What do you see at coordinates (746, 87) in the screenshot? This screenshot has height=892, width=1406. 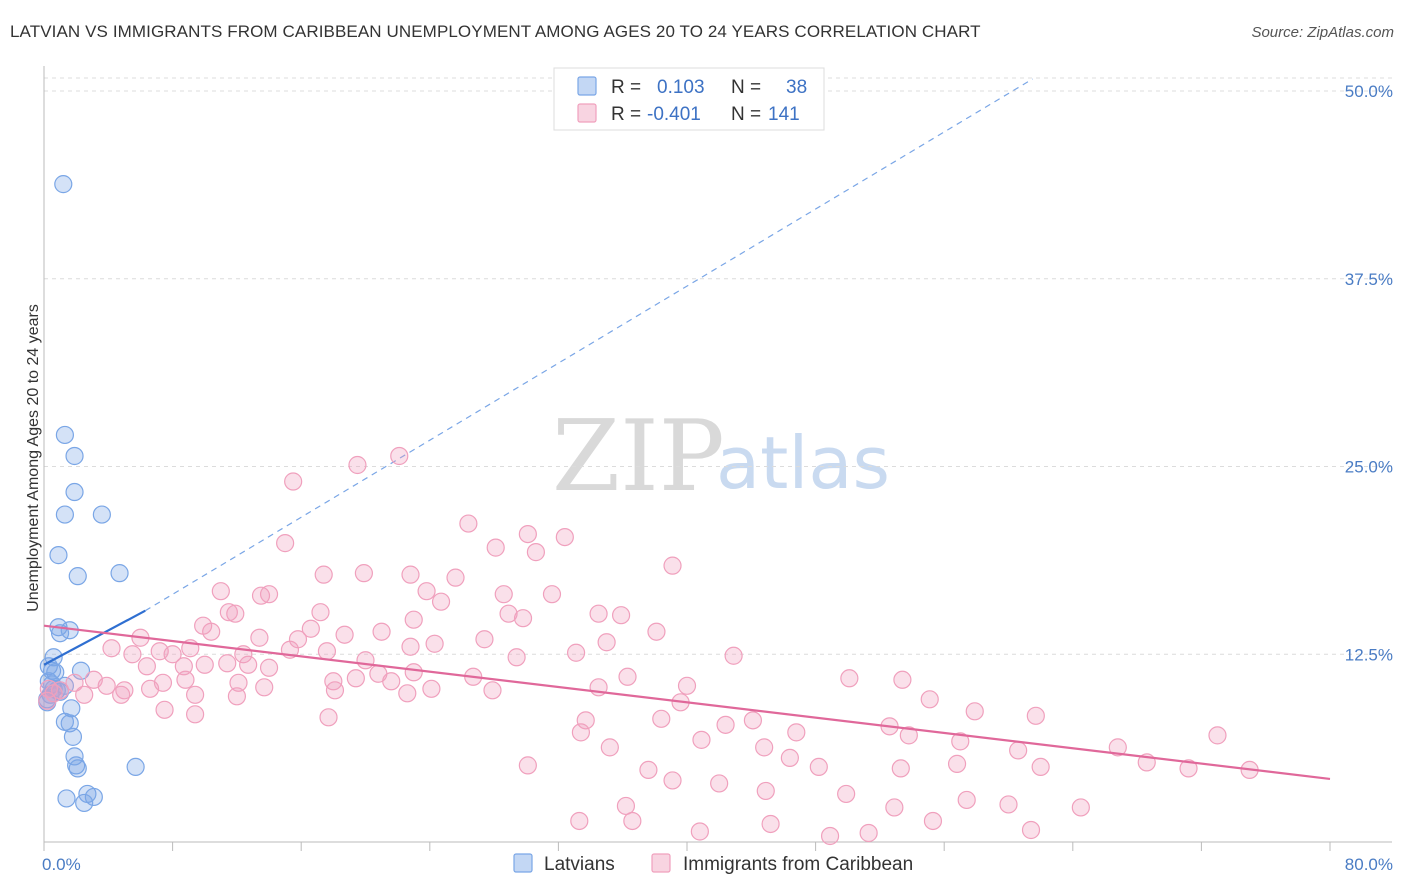 I see `legend-n-label-0: N =` at bounding box center [746, 87].